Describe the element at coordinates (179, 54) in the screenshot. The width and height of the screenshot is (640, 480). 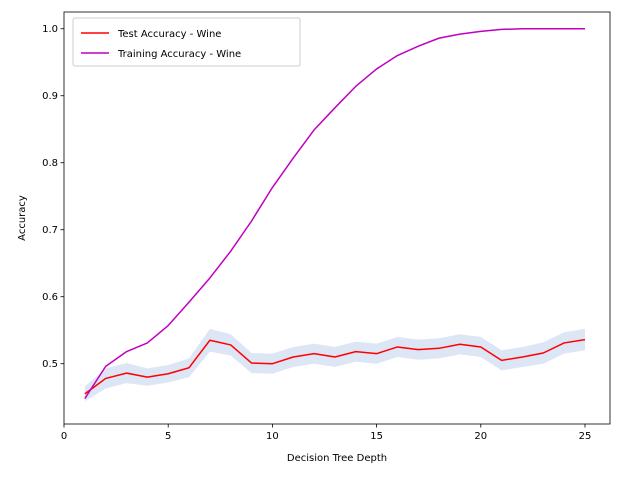
I see `legend-label-training: Training Accuracy - Wine` at that location.